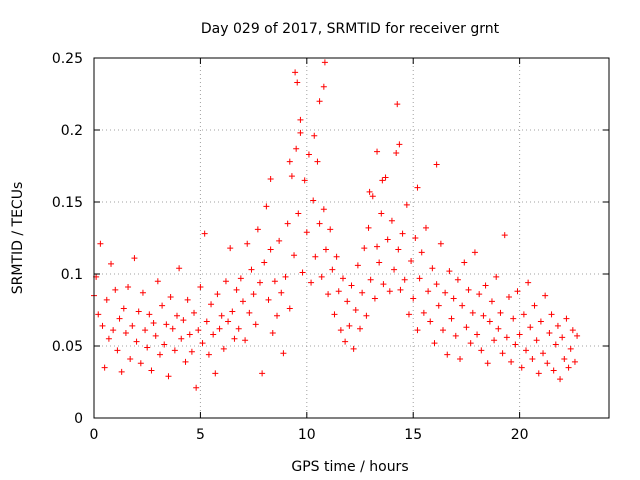  What do you see at coordinates (18, 238) in the screenshot?
I see `y-axis-label: SRMTID / TECUs` at bounding box center [18, 238].